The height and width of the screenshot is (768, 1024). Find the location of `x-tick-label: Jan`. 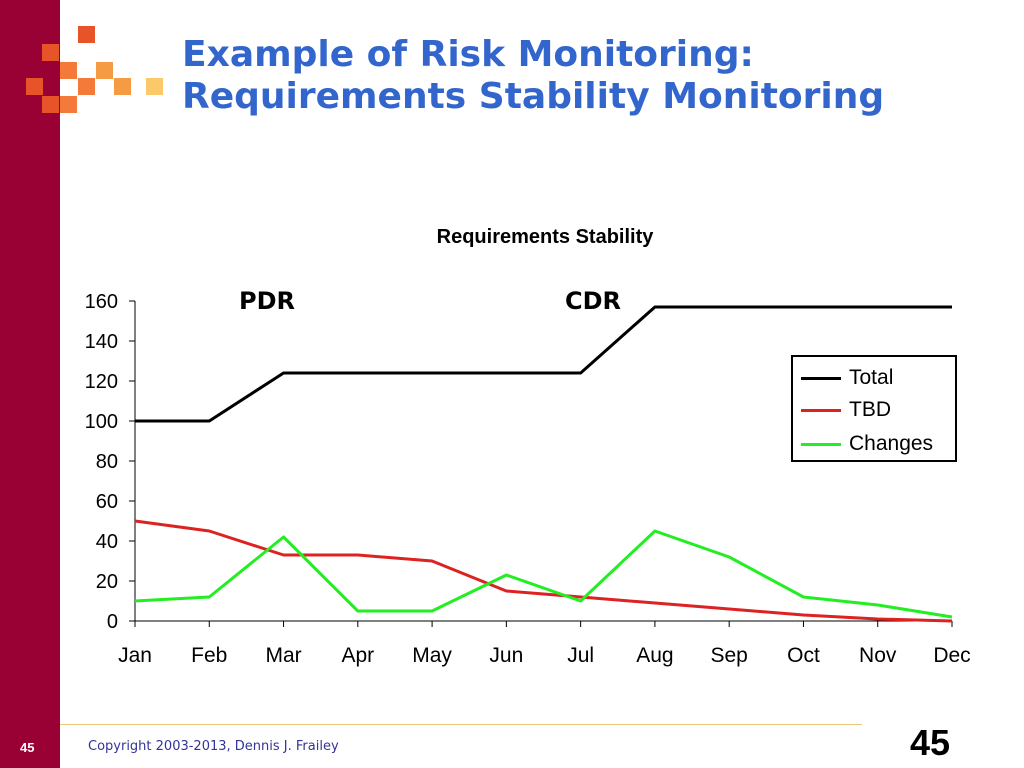

x-tick-label: Jan is located at coordinates (135, 655).